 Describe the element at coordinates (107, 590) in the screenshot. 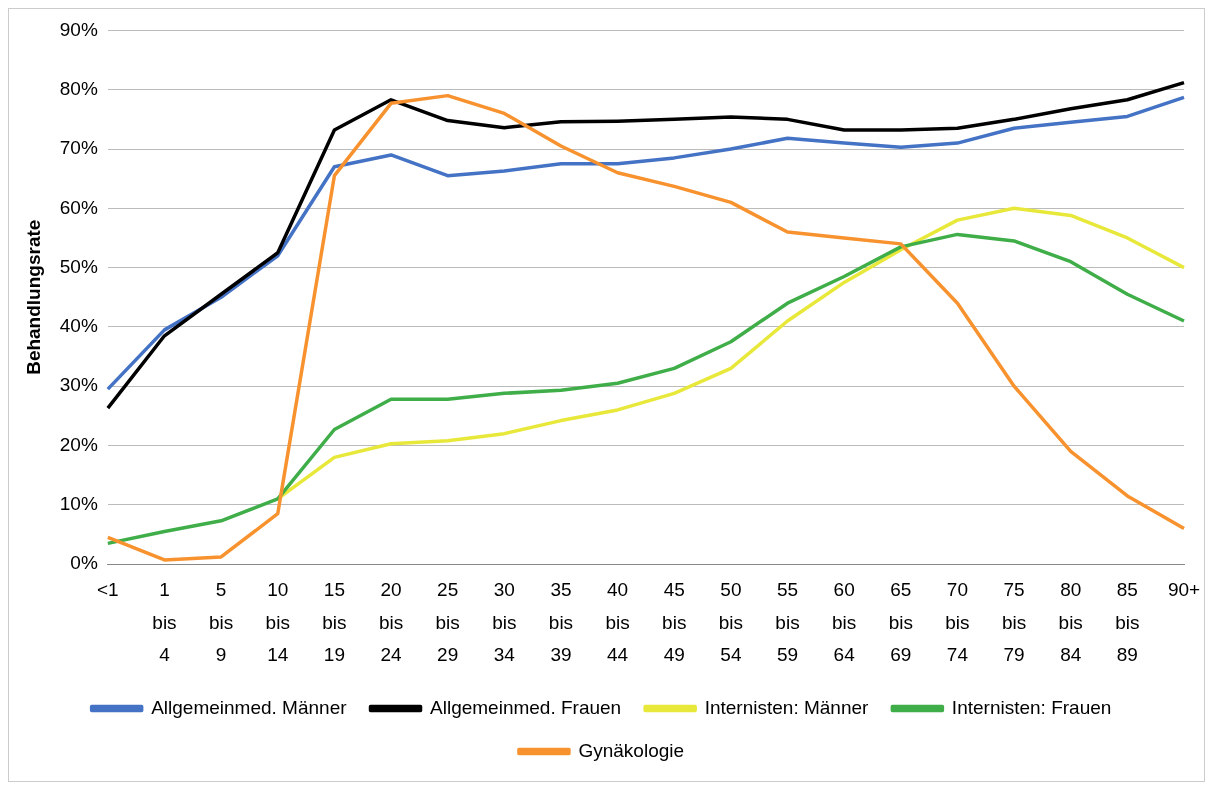

I see `x-tick-label: <1` at that location.